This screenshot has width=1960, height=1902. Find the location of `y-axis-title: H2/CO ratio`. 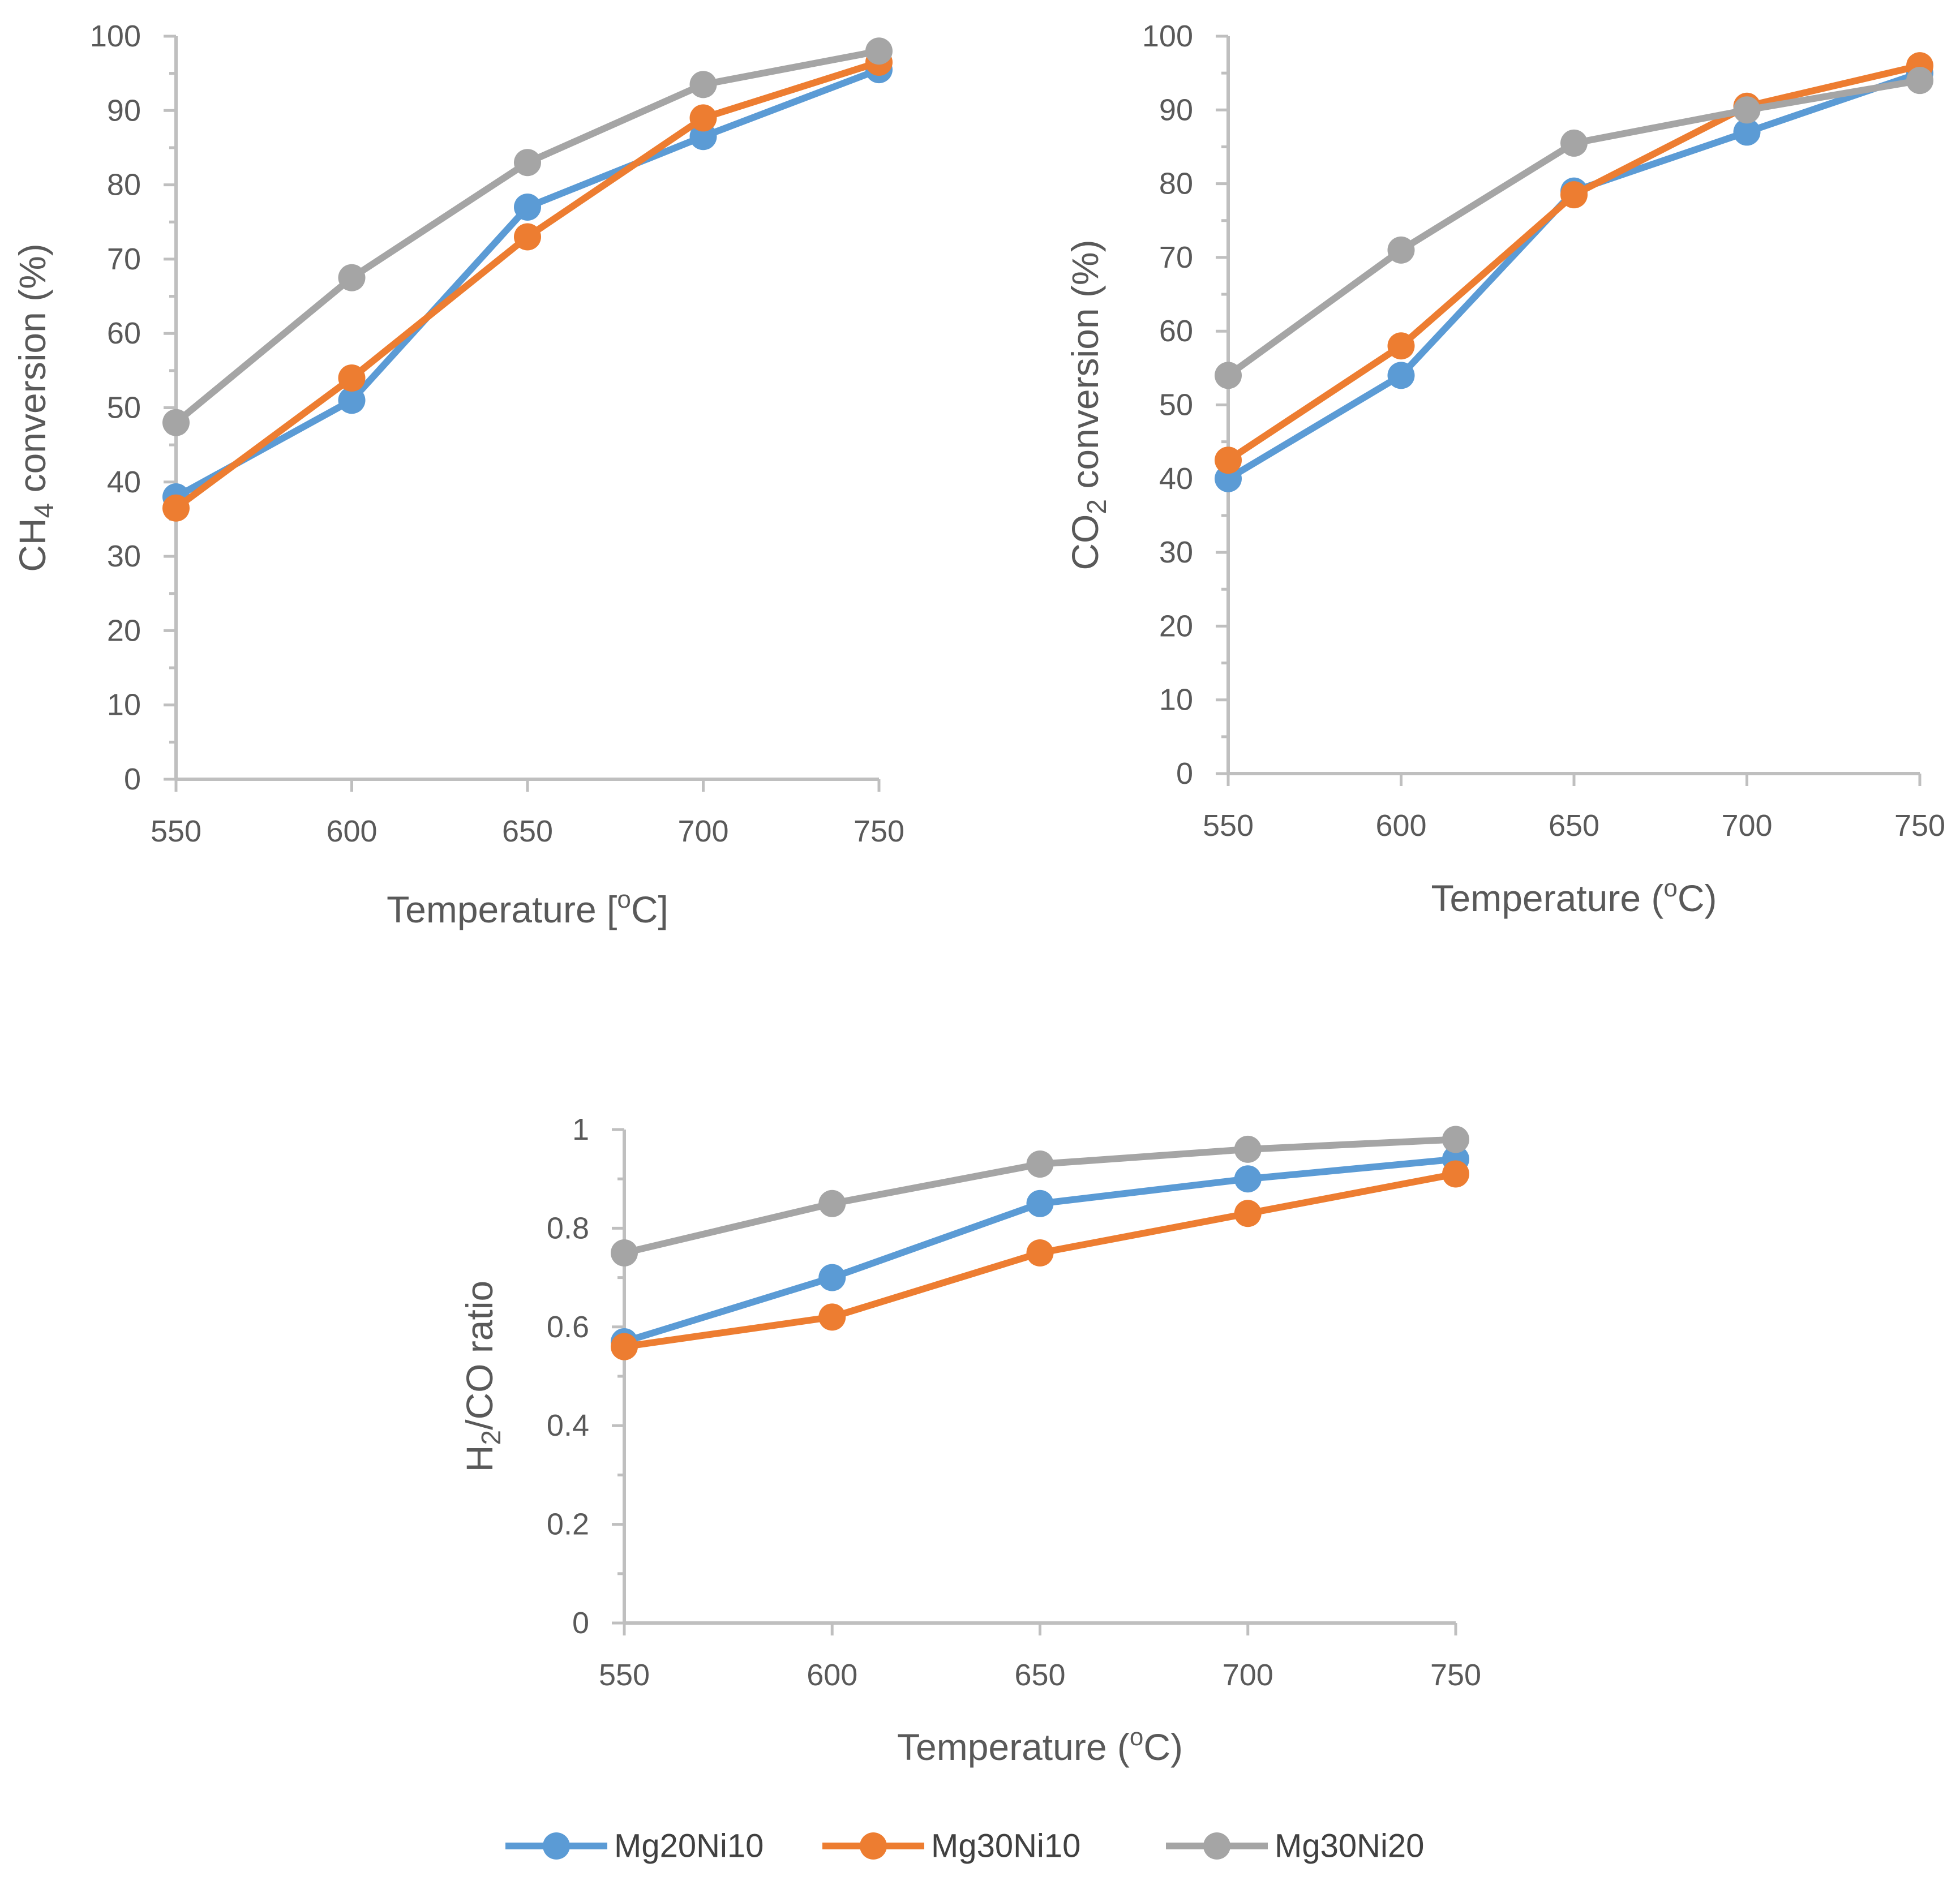

y-axis-title: H2/CO ratio is located at coordinates (482, 1376).